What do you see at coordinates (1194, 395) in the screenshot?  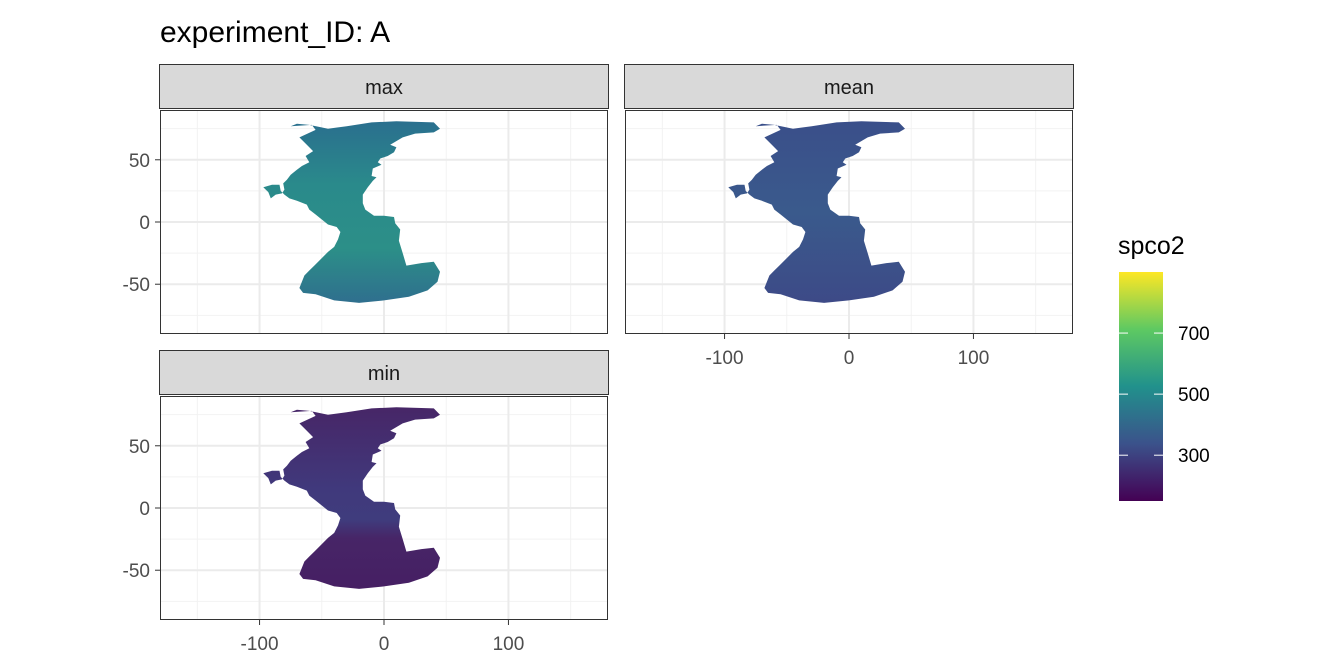 I see `legend-tick-label: 500` at bounding box center [1194, 395].